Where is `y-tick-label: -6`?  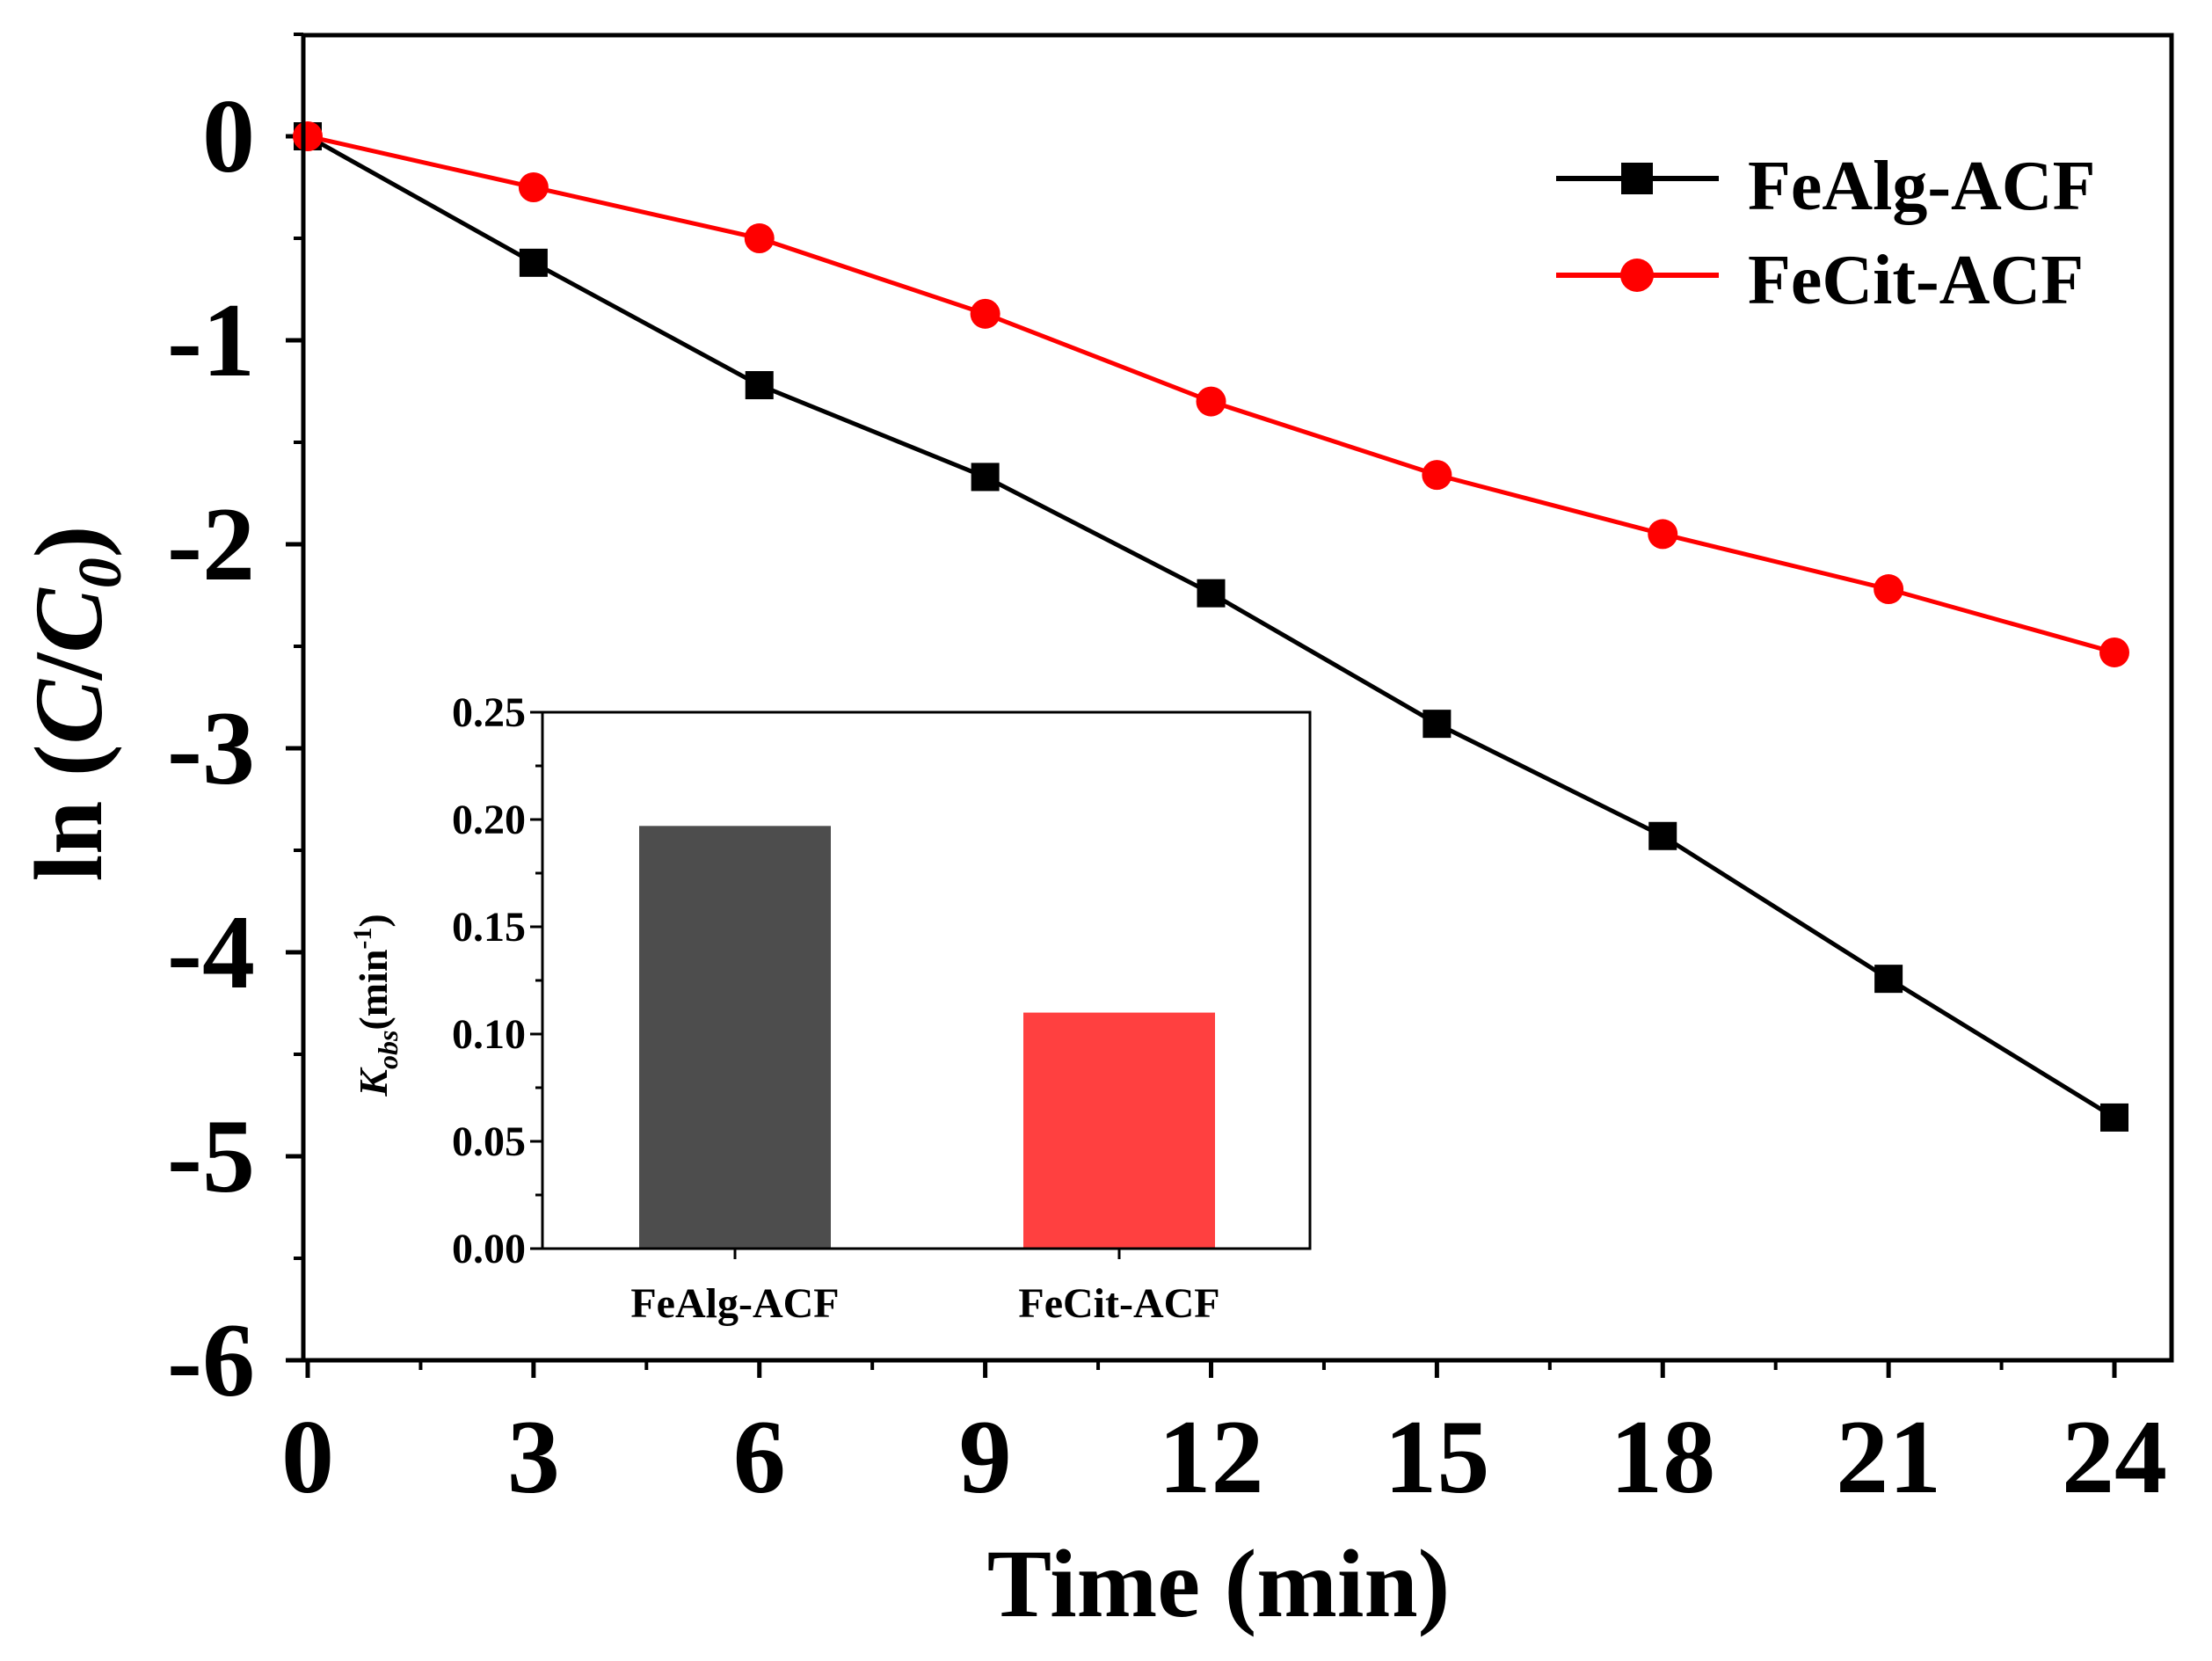 y-tick-label: -6 is located at coordinates (211, 1359).